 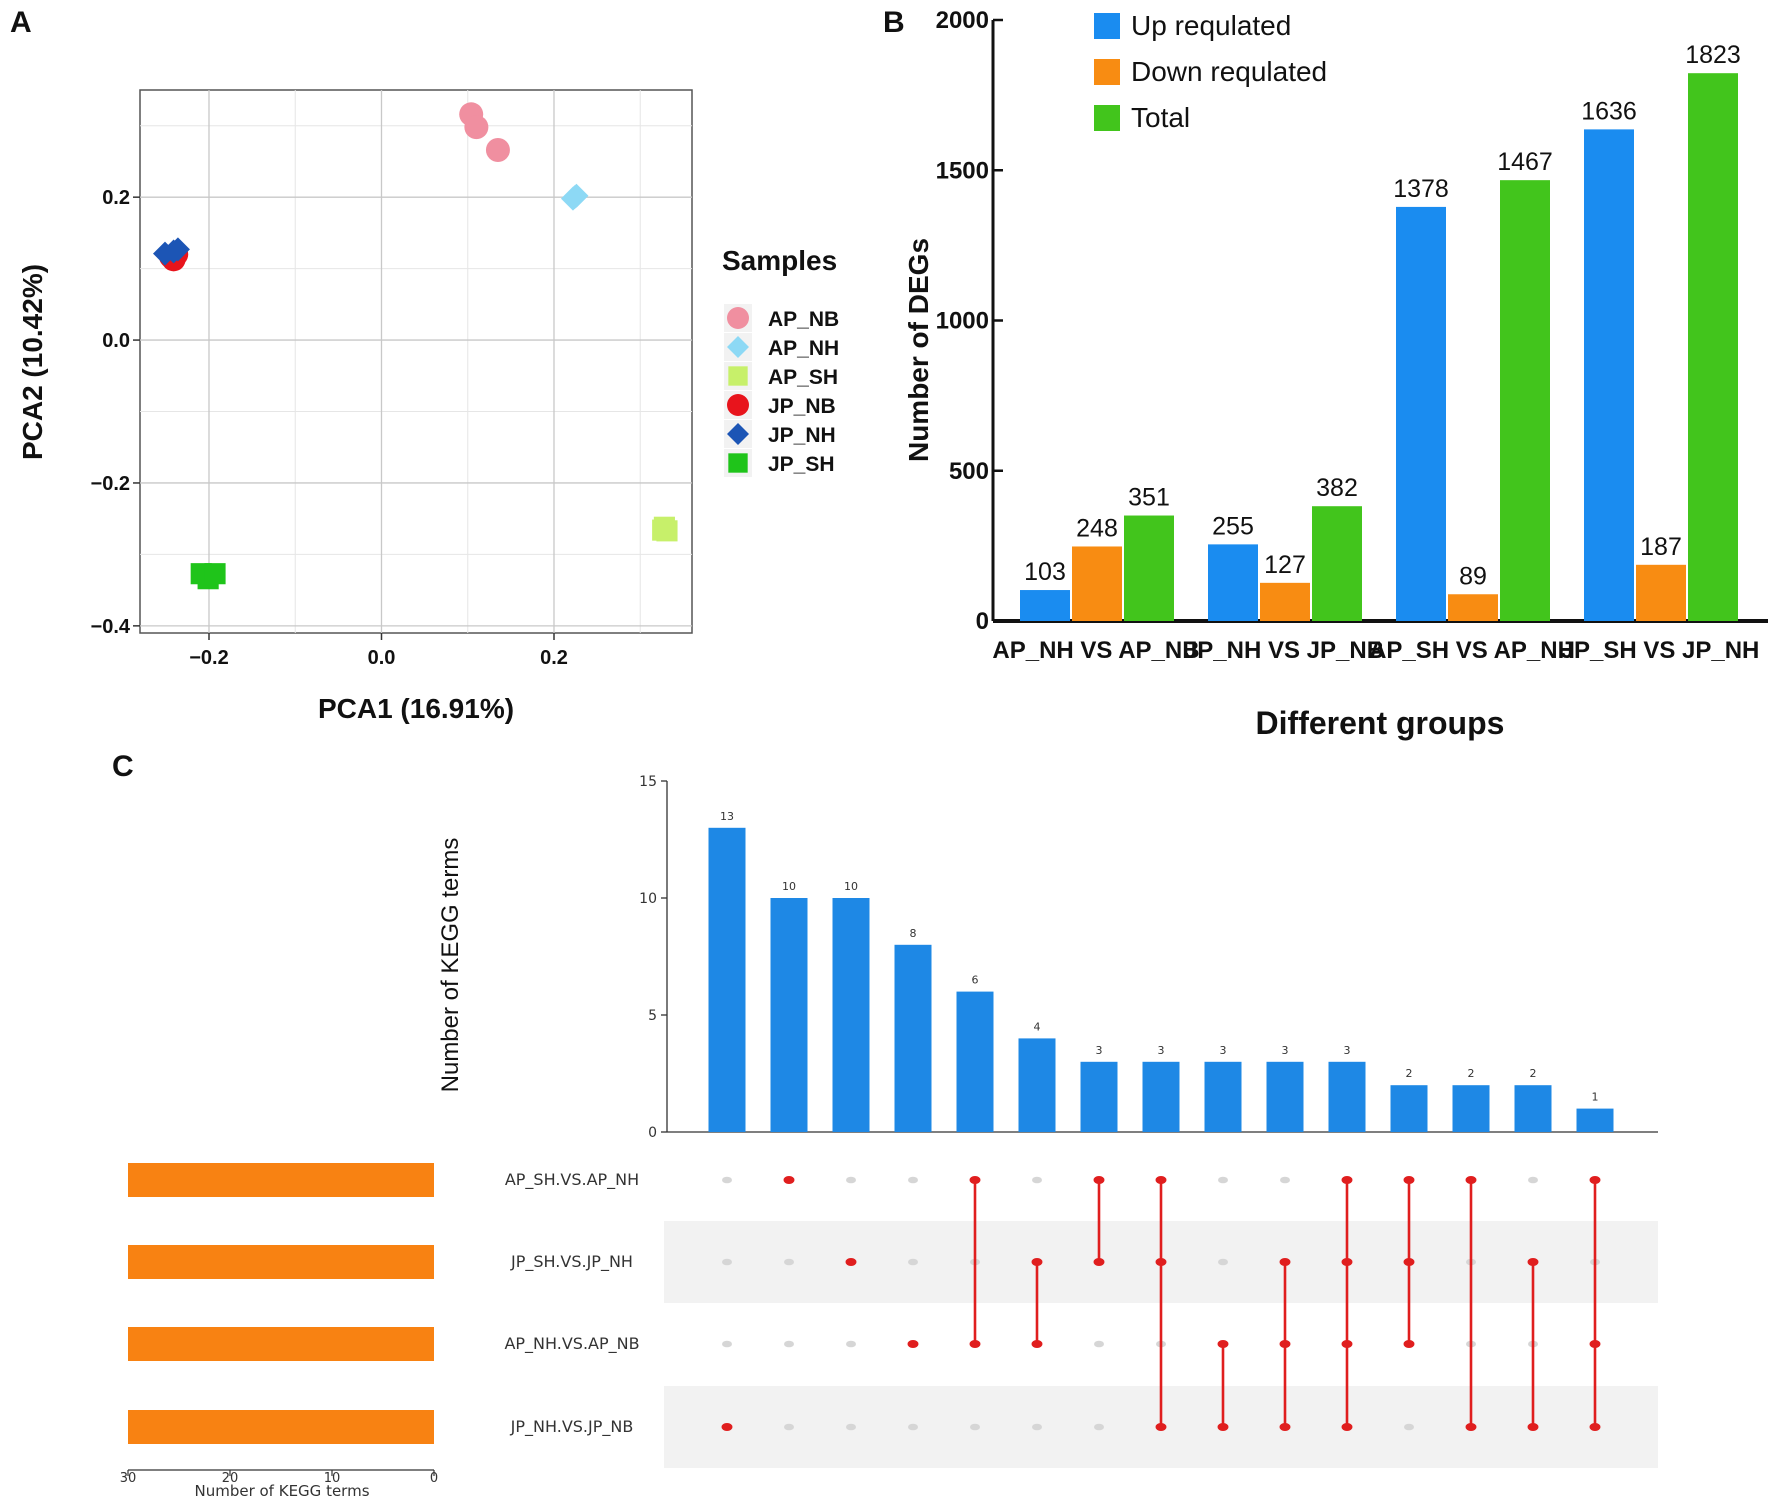 I want to click on upset-matrix, so click(x=1161, y=1303).